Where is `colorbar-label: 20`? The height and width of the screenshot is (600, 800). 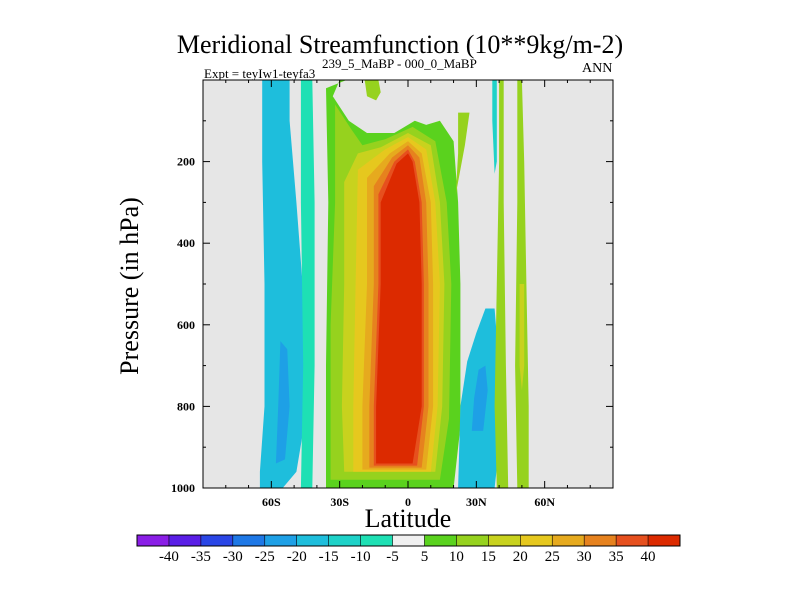
colorbar-label: 20 is located at coordinates (520, 557).